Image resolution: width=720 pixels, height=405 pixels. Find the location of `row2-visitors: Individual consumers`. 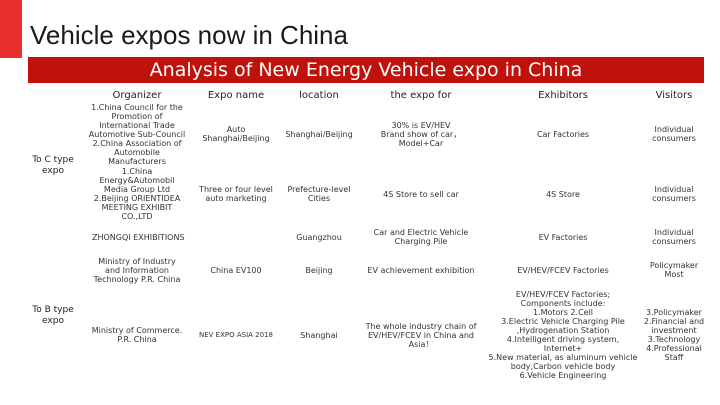

row2-visitors: Individual consumers is located at coordinates (674, 194).